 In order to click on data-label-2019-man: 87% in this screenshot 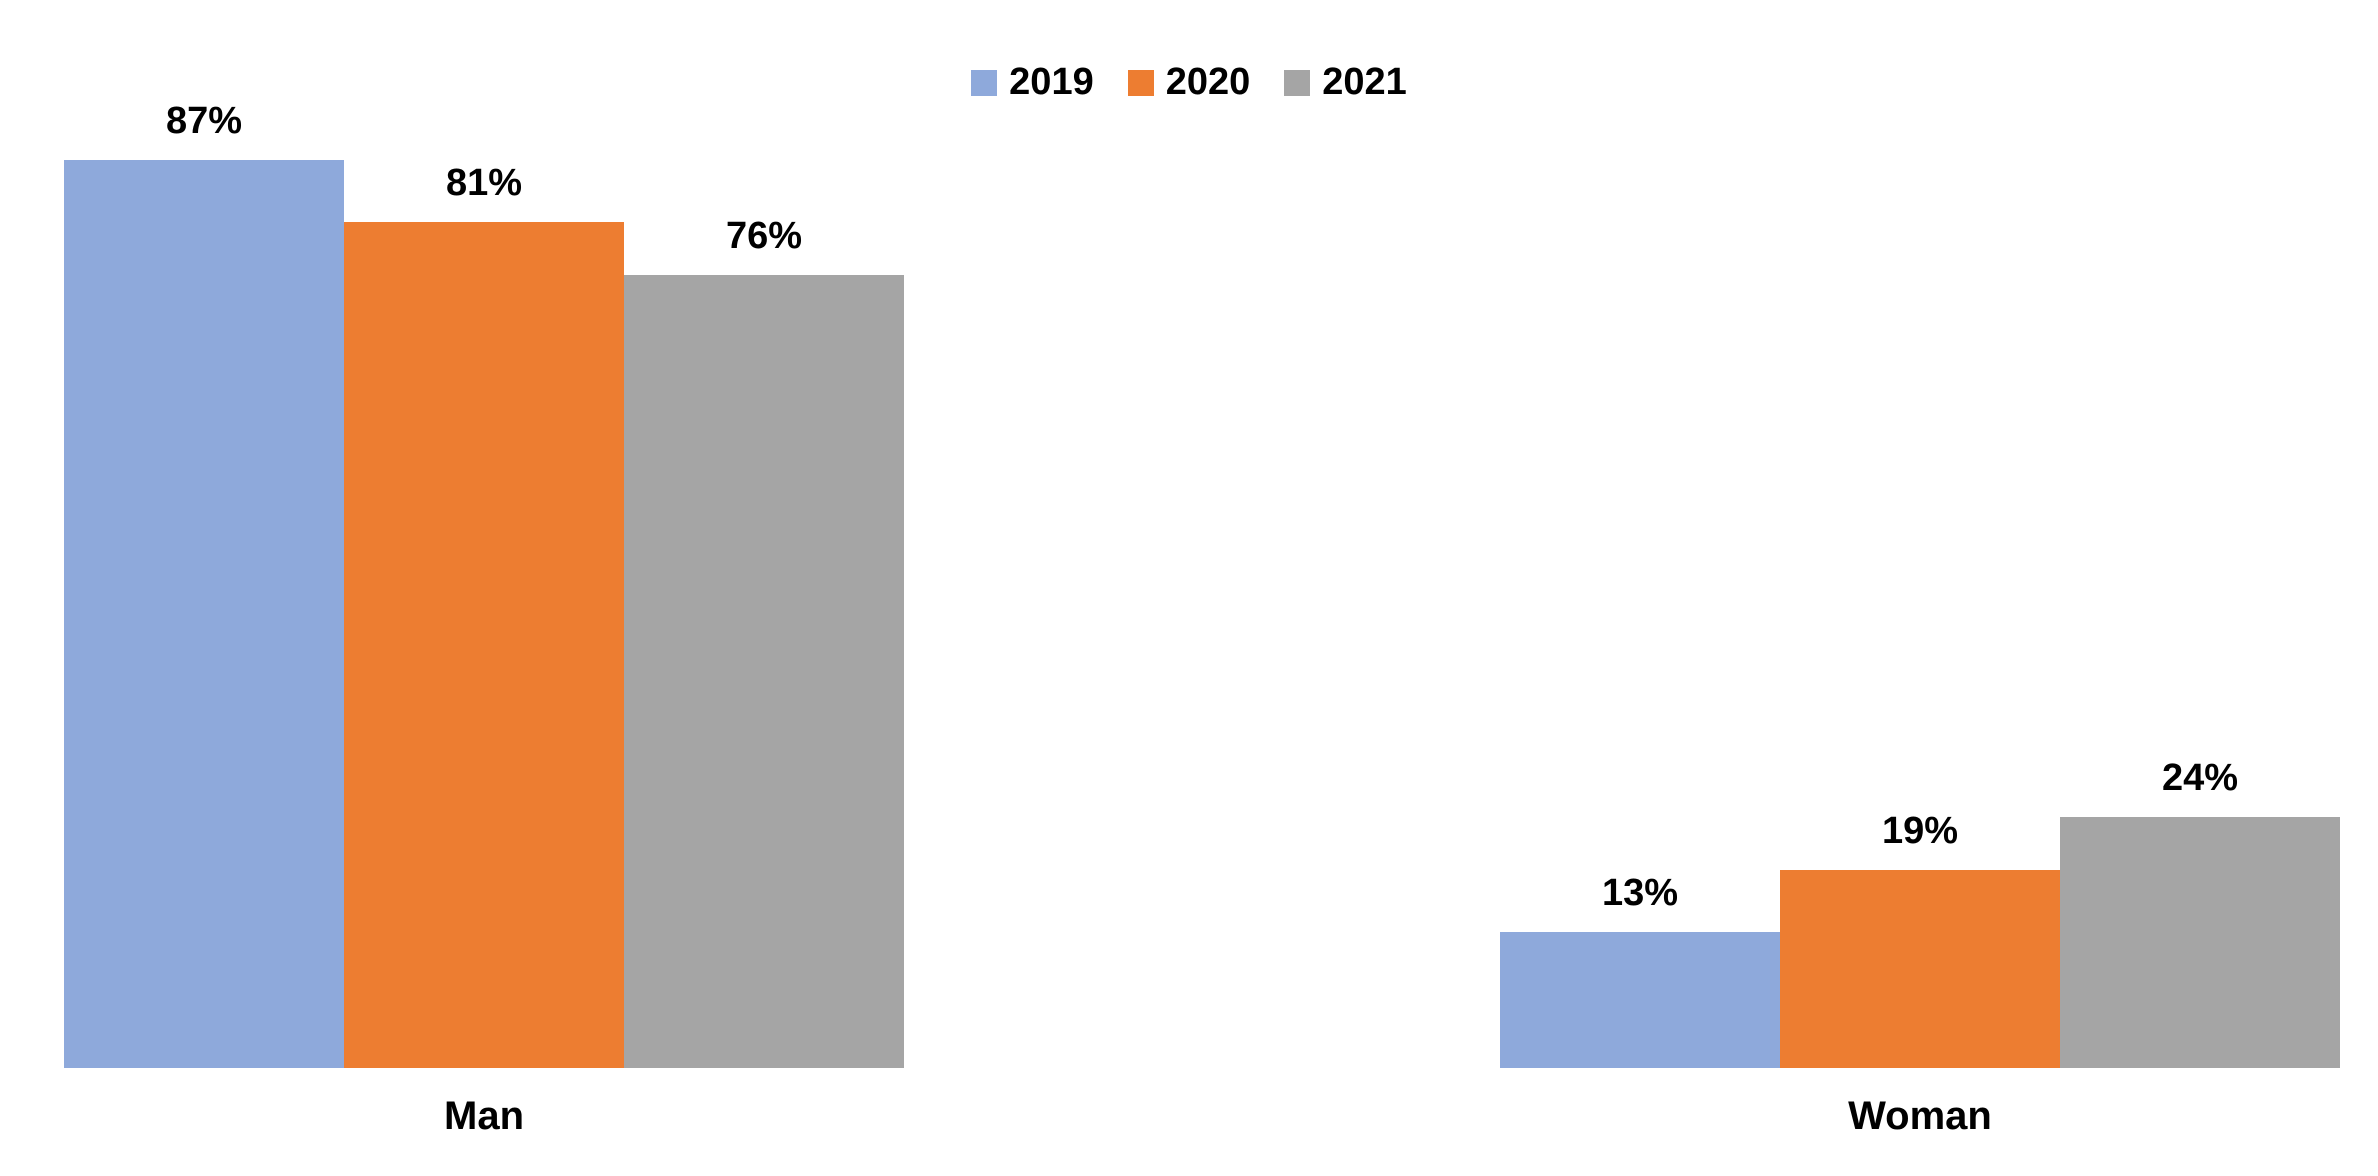, I will do `click(204, 121)`.